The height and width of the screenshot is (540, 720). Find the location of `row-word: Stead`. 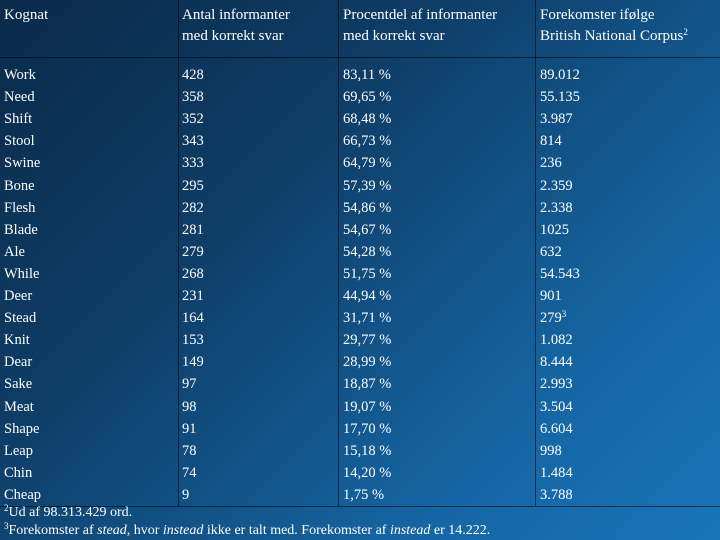

row-word: Stead is located at coordinates (20, 318).